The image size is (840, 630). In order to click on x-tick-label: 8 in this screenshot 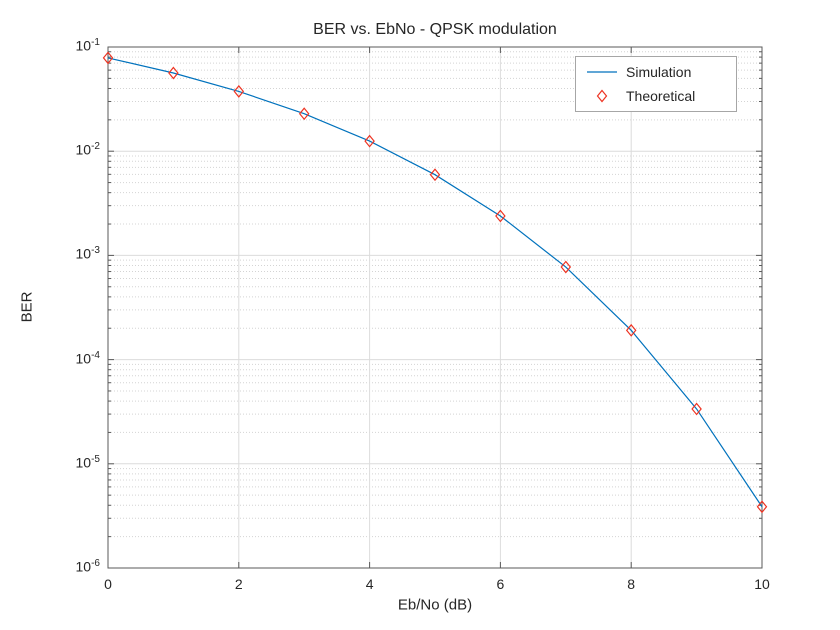, I will do `click(631, 584)`.